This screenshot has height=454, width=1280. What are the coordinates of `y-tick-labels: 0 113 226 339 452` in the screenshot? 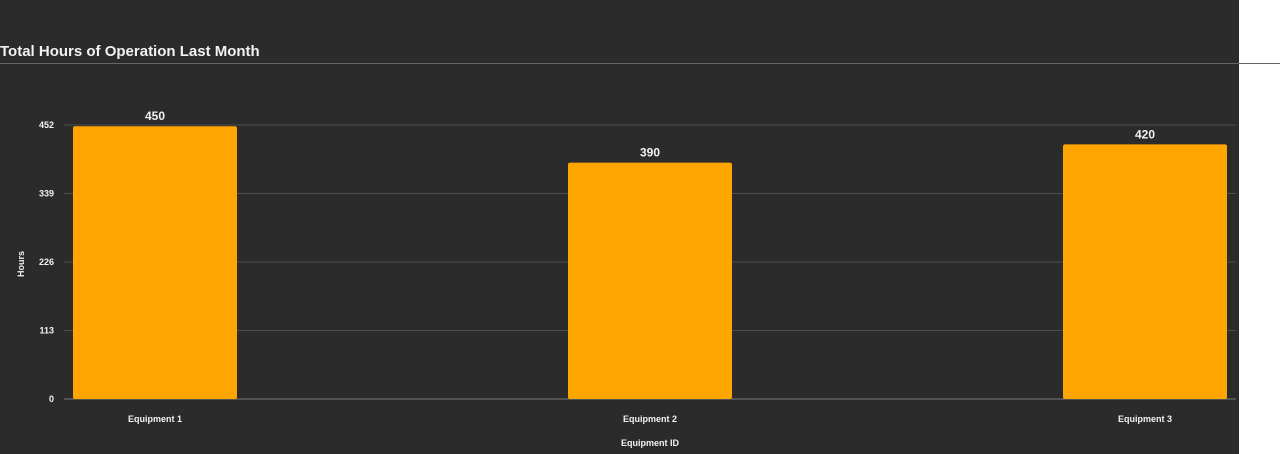 It's located at (46, 262).